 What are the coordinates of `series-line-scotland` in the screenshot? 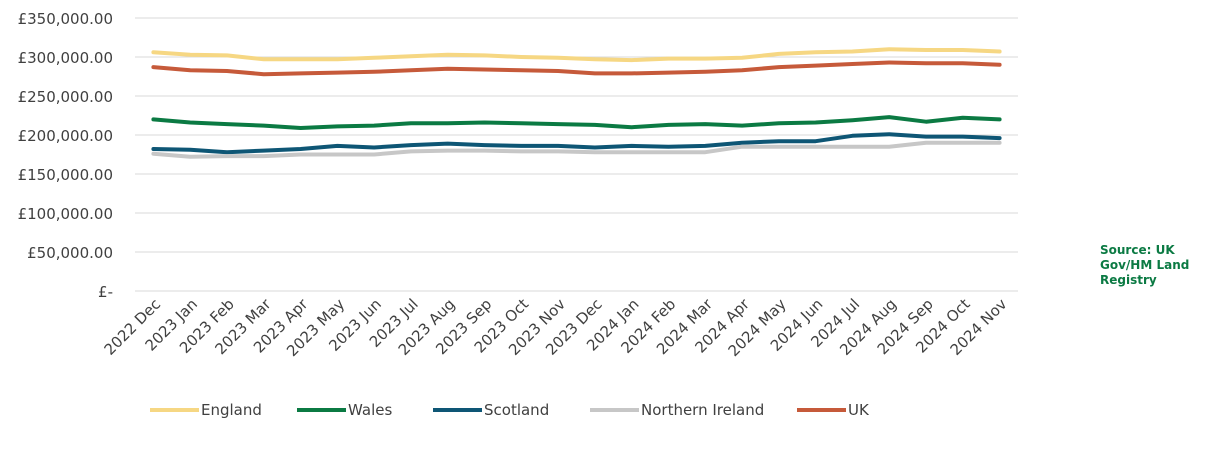 It's located at (576, 143).